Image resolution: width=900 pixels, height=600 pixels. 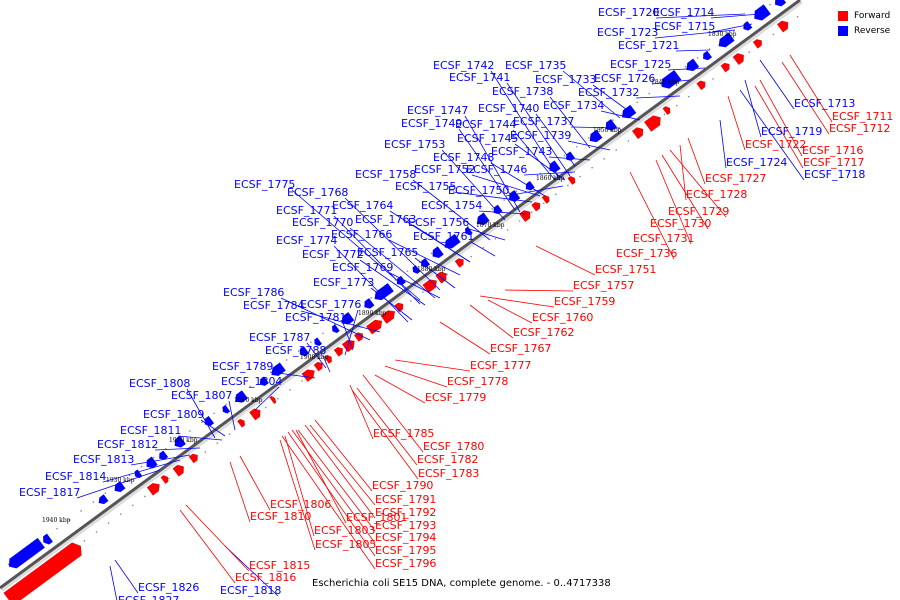 What do you see at coordinates (625, 269) in the screenshot?
I see `forward-gene-label: ECSF_1751` at bounding box center [625, 269].